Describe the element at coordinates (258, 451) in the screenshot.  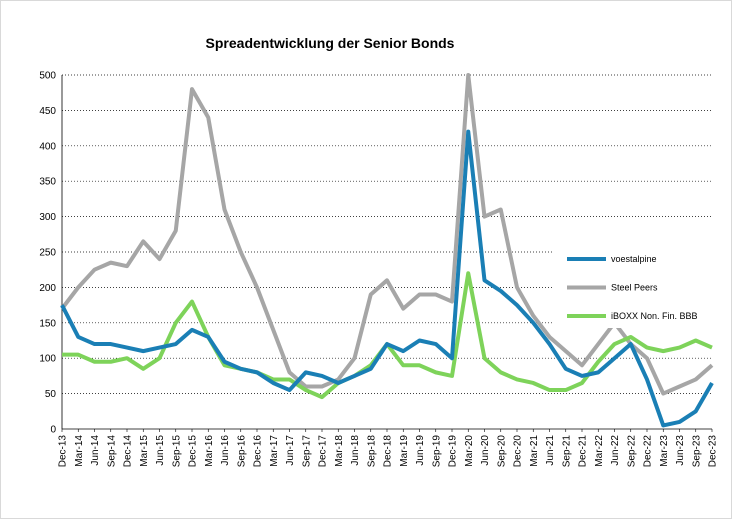
I see `x-tick-label: Dec-16` at that location.